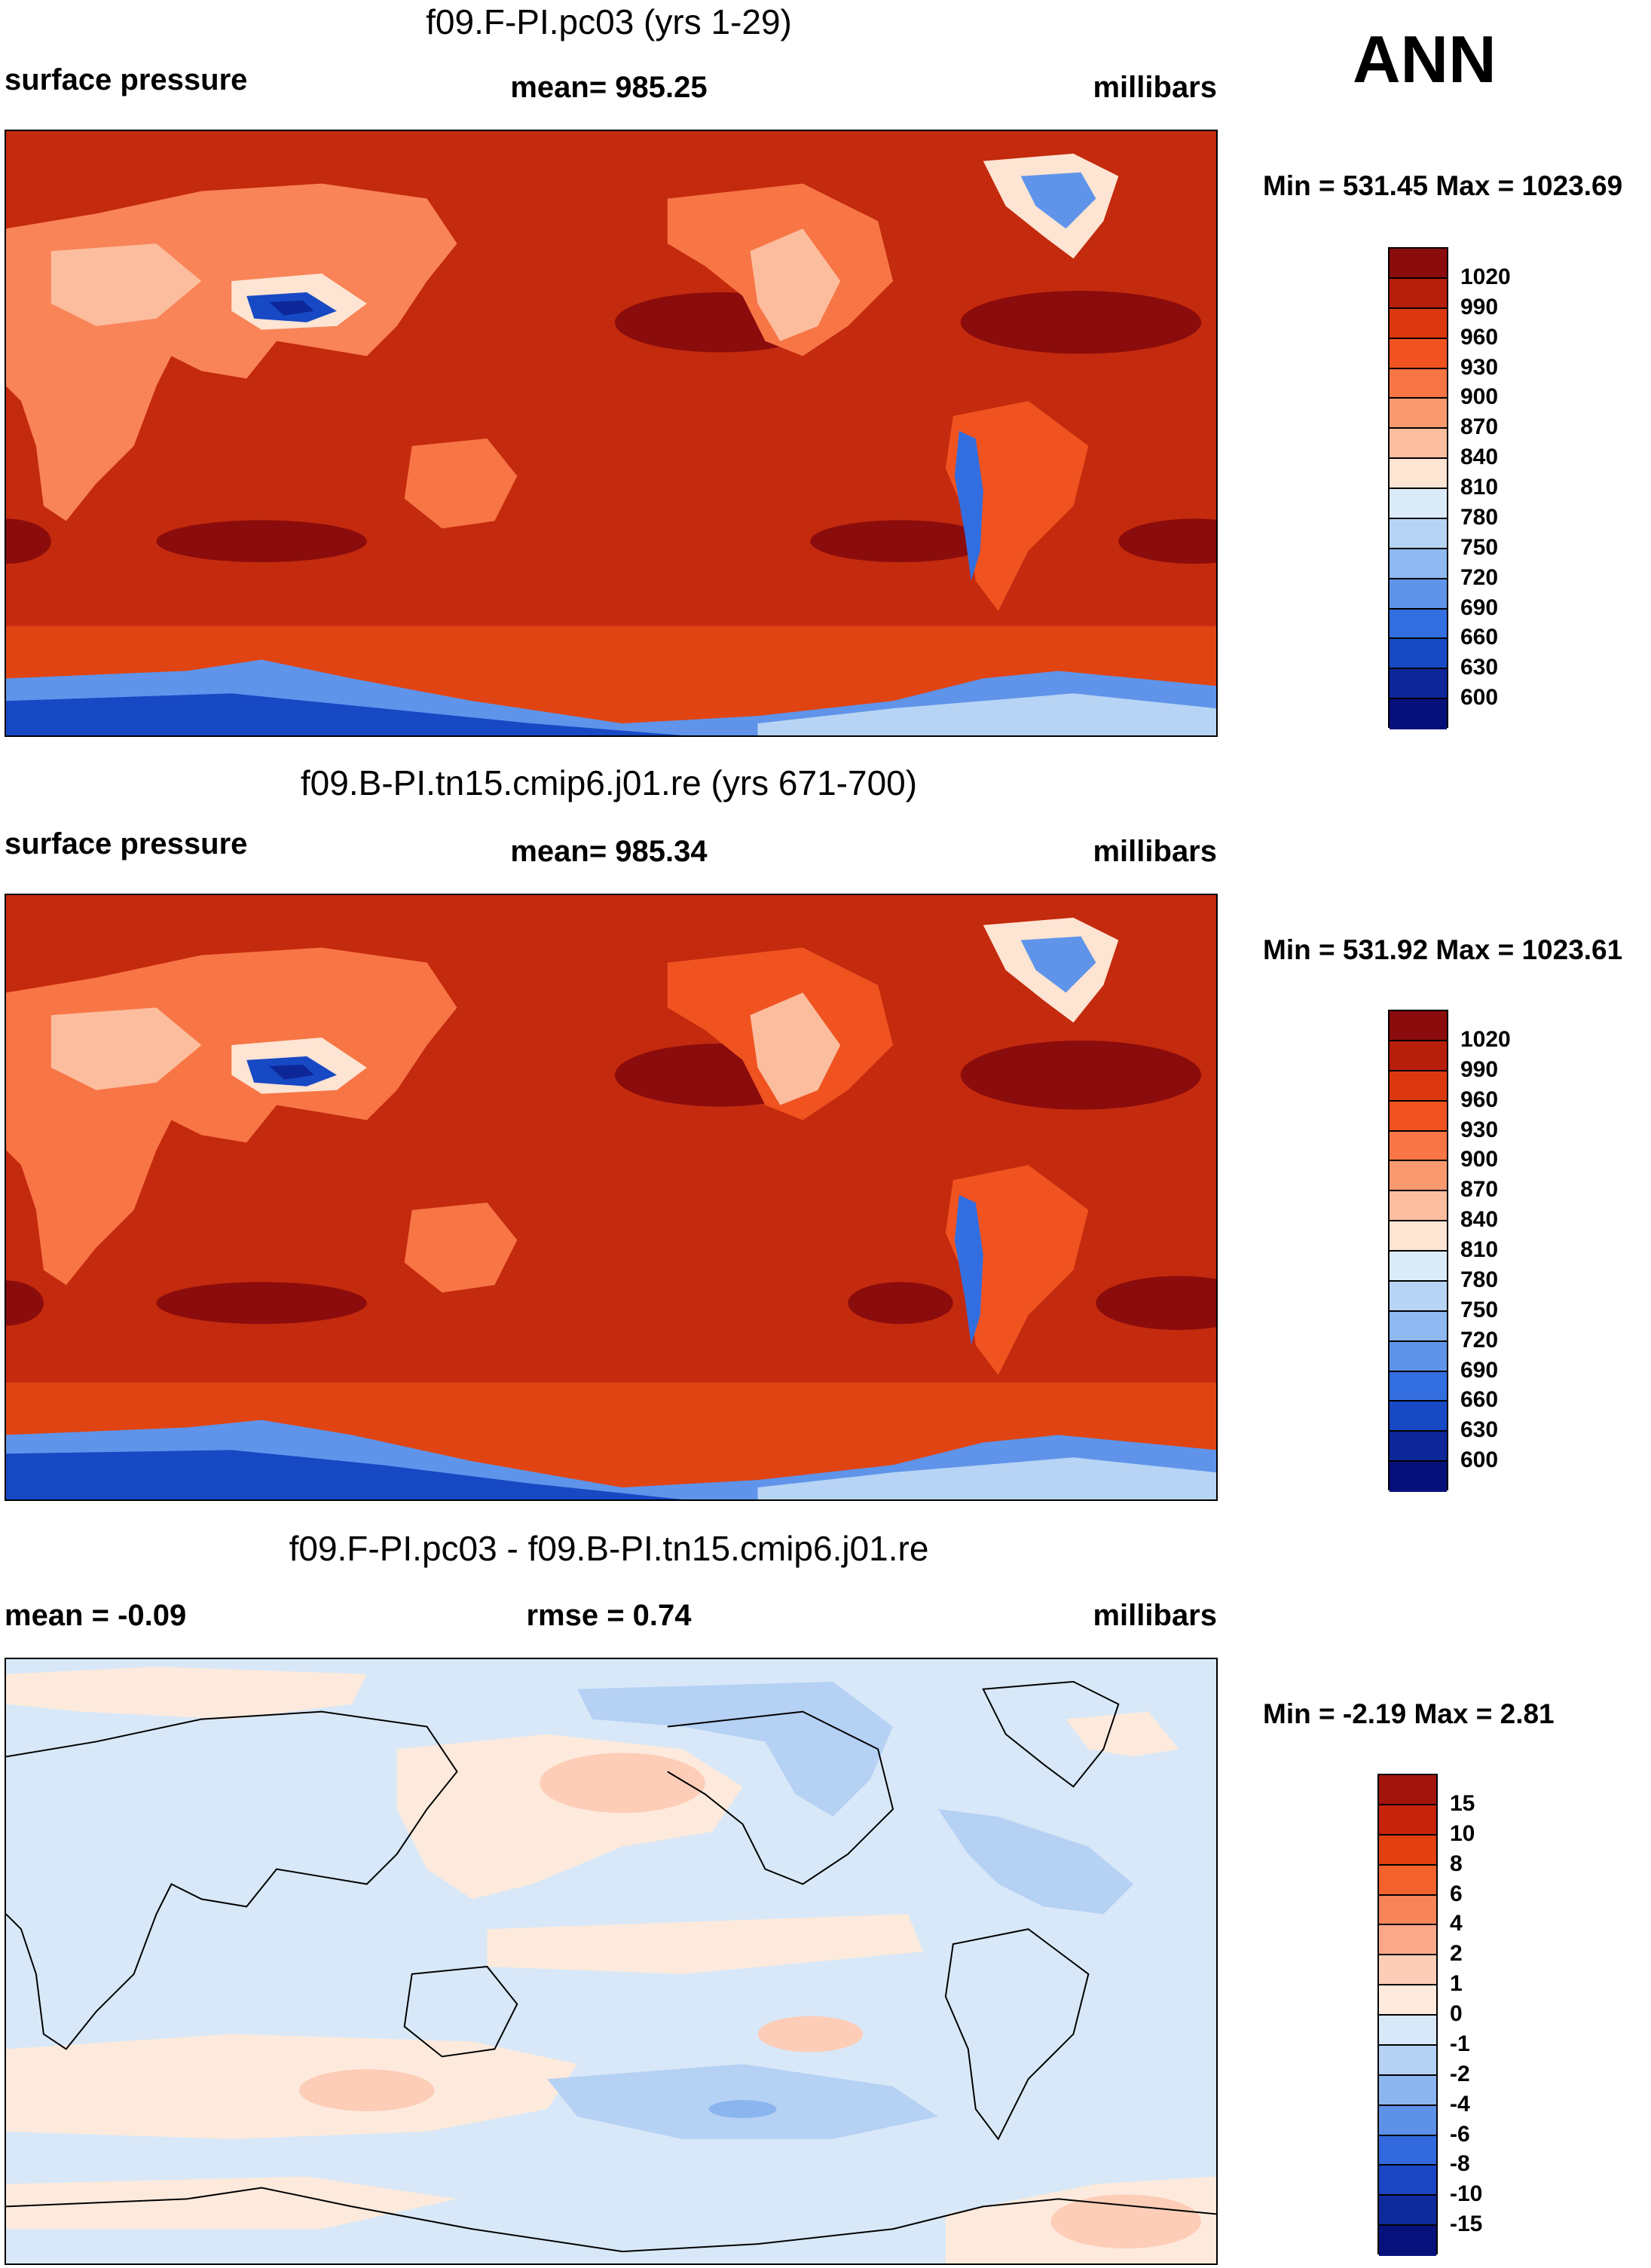  I want to click on colorbar-tick-label: -6, so click(1460, 2134).